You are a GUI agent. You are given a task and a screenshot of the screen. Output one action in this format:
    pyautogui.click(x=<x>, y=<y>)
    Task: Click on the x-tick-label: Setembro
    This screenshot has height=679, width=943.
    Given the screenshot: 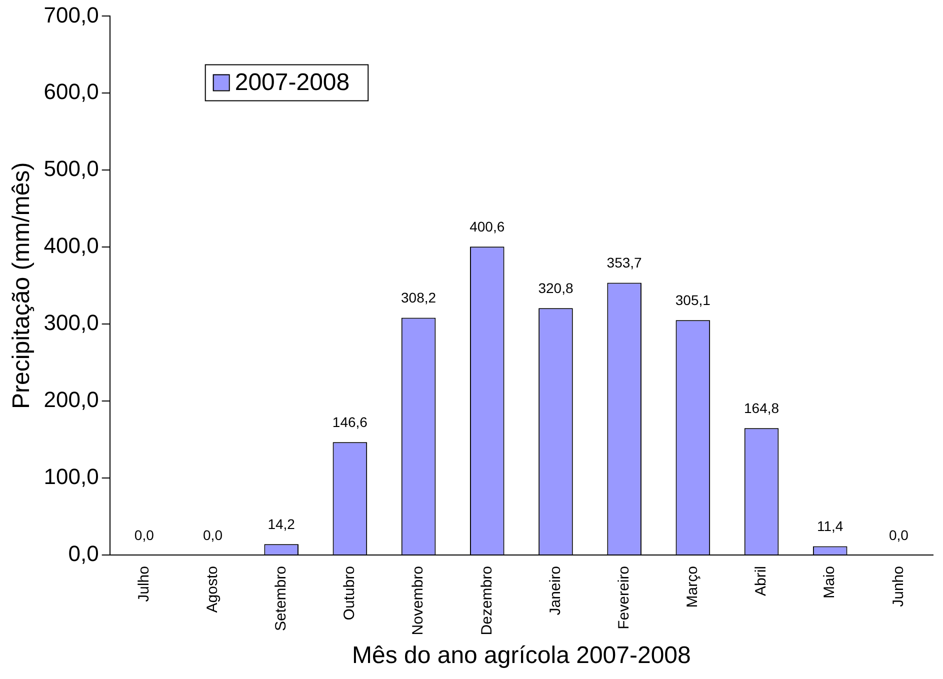 What is the action you would take?
    pyautogui.click(x=281, y=599)
    